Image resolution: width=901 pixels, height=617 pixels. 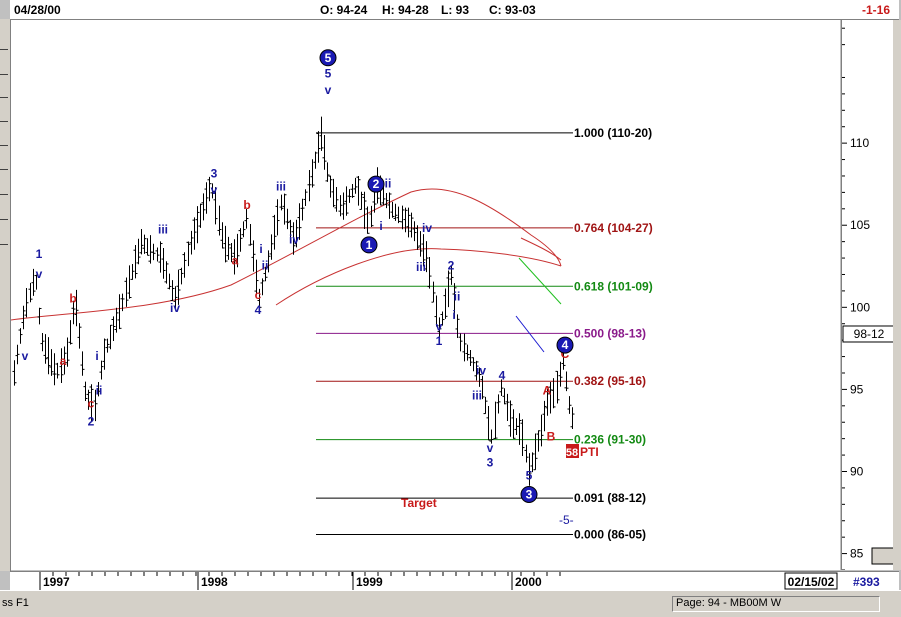 What do you see at coordinates (418, 277) in the screenshot?
I see `ma-mid` at bounding box center [418, 277].